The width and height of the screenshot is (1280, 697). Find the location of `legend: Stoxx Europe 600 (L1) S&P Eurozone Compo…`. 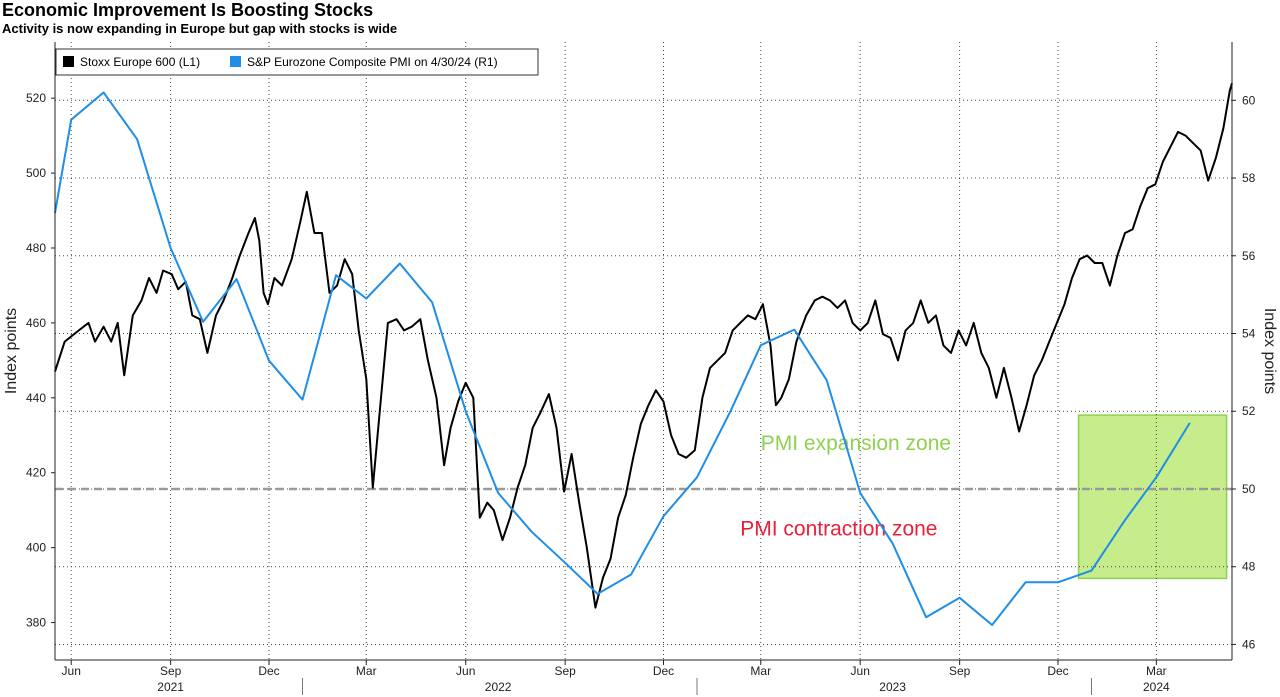

legend: Stoxx Europe 600 (L1) S&P Eurozone Compo… is located at coordinates (297, 62).